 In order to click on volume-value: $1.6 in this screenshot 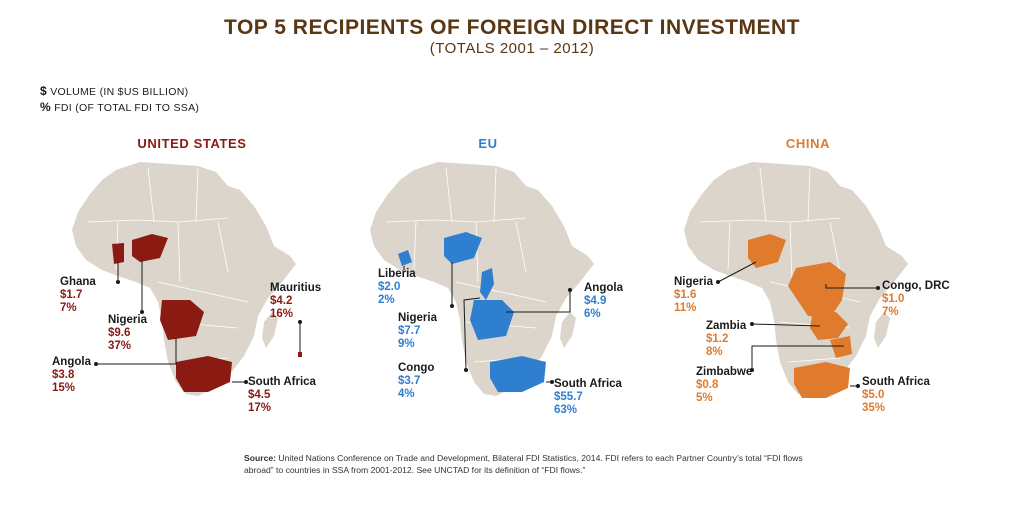, I will do `click(685, 295)`.